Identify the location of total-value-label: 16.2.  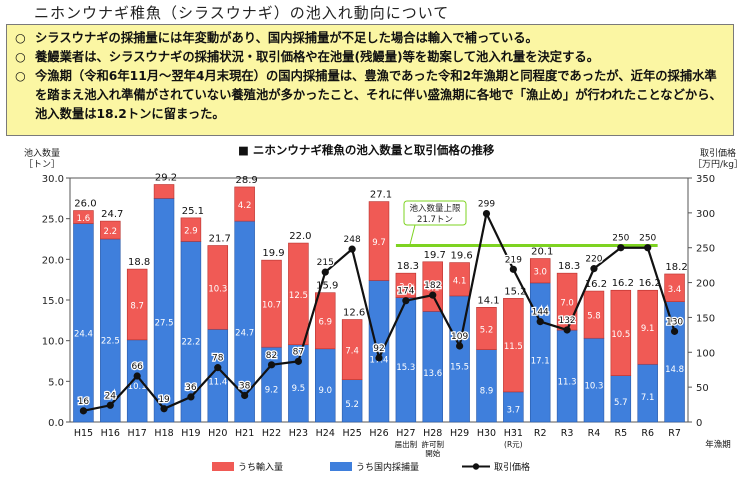
(623, 283).